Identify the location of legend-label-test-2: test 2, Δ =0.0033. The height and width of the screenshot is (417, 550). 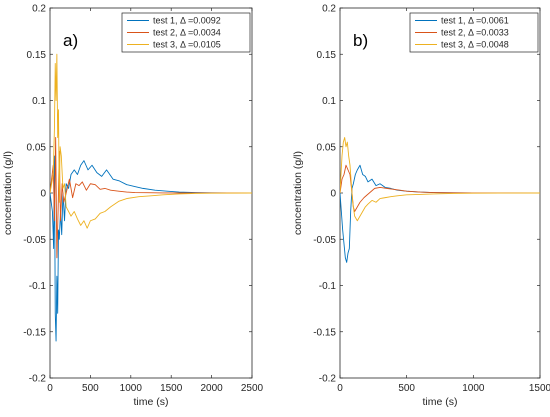
(475, 33).